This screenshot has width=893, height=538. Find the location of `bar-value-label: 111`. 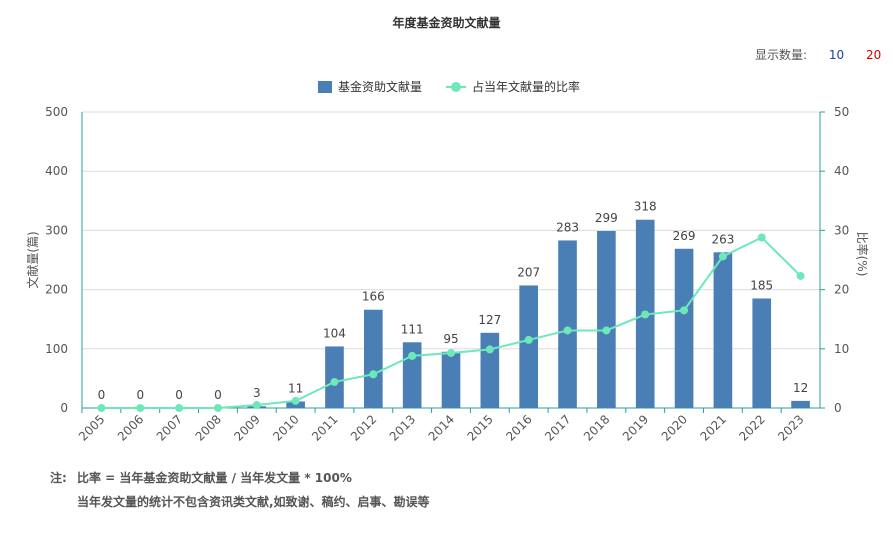

bar-value-label: 111 is located at coordinates (412, 329).